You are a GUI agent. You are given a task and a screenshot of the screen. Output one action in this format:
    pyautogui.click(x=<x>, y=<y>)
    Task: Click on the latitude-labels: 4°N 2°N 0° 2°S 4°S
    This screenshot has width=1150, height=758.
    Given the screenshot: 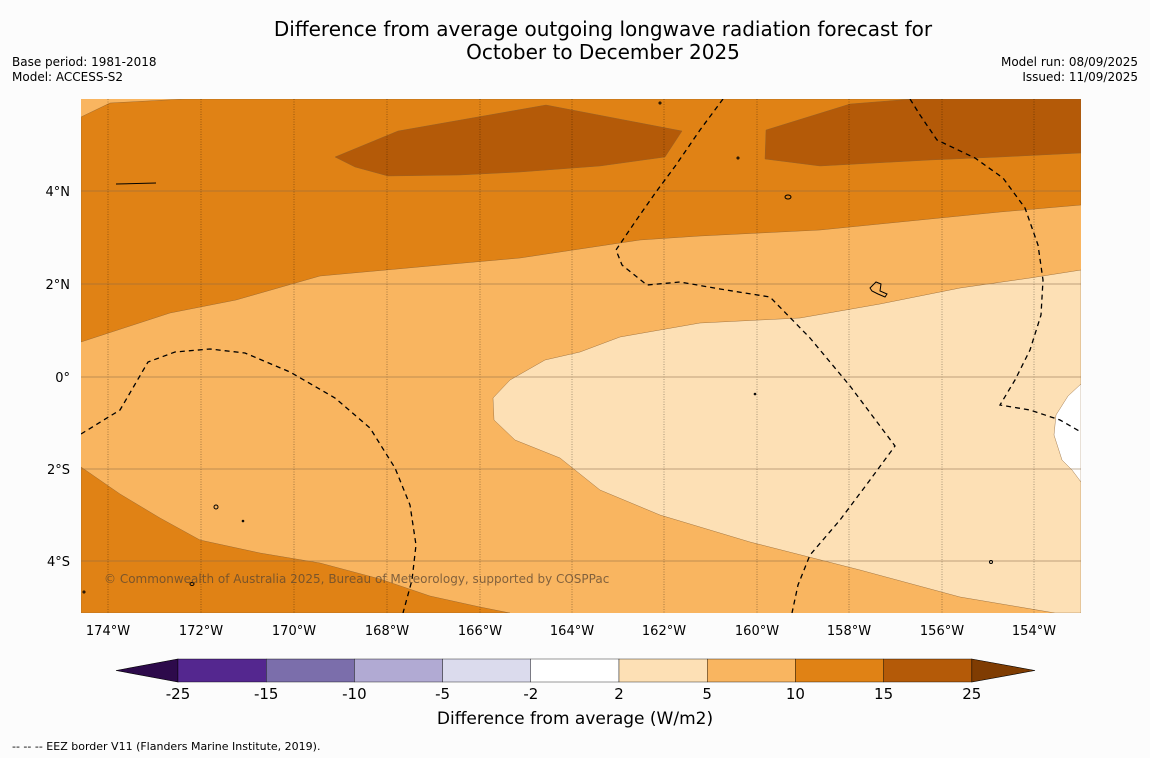 What is the action you would take?
    pyautogui.click(x=58, y=377)
    